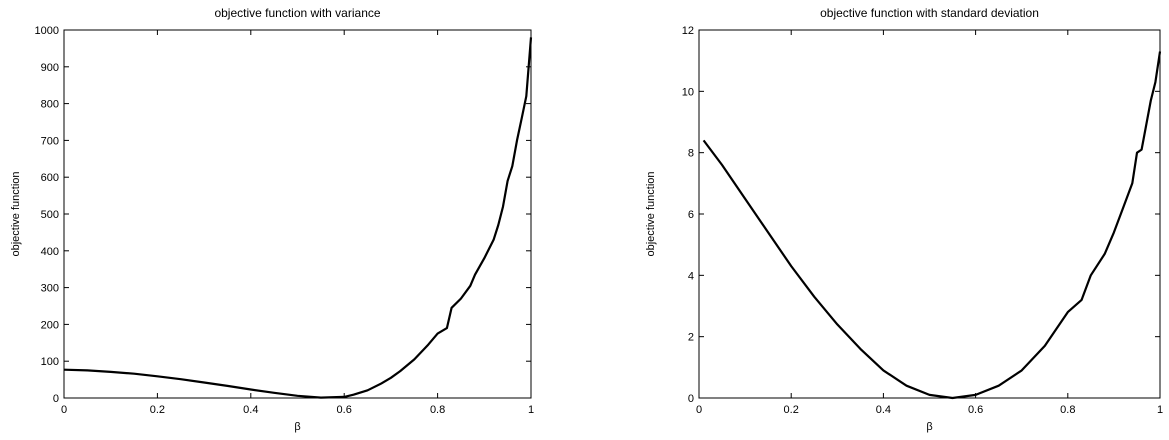 The height and width of the screenshot is (440, 1169). I want to click on y-tick-label: 10, so click(688, 92).